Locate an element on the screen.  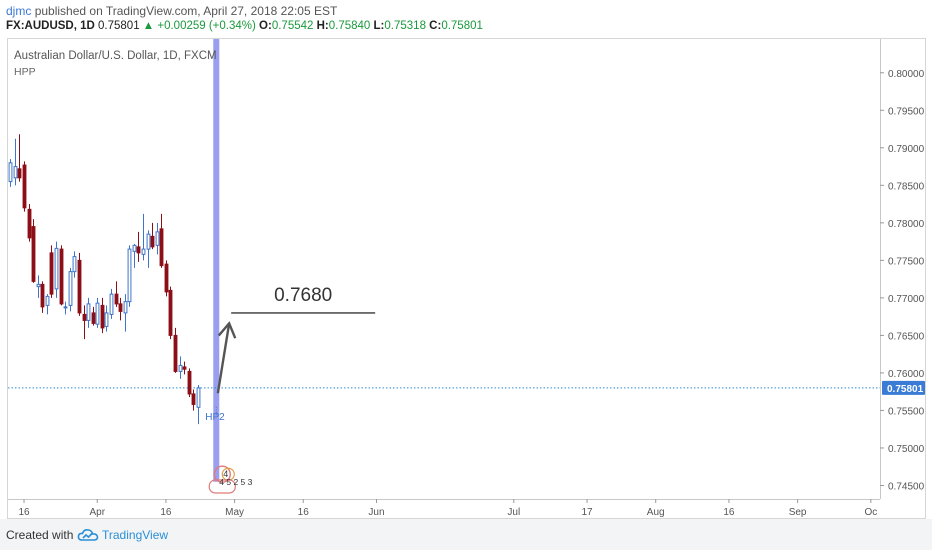
marker-pill is located at coordinates (222, 486).